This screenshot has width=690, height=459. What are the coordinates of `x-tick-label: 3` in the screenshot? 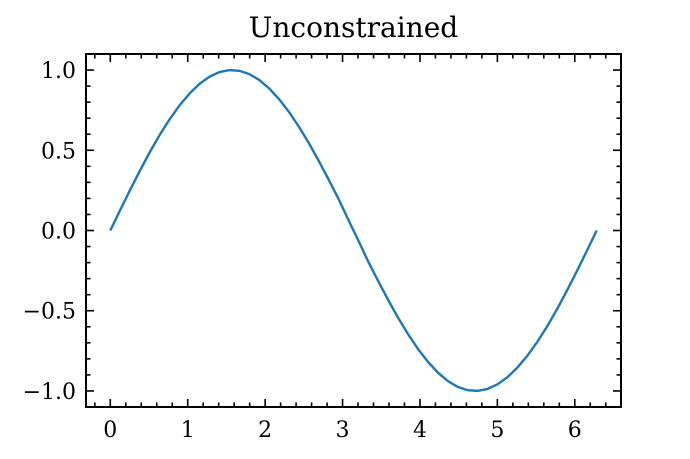 It's located at (343, 430).